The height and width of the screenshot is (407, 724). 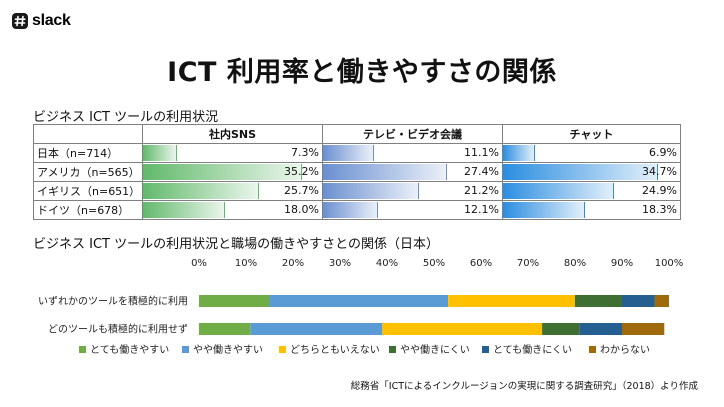 What do you see at coordinates (625, 350) in the screenshot?
I see `legend-label: わからない` at bounding box center [625, 350].